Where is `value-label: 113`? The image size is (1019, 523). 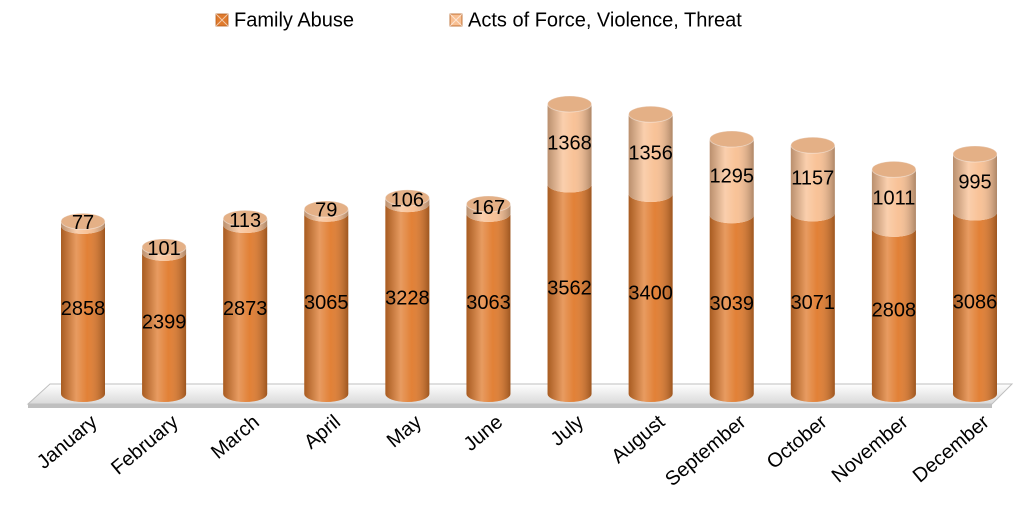
value-label: 113 is located at coordinates (245, 221).